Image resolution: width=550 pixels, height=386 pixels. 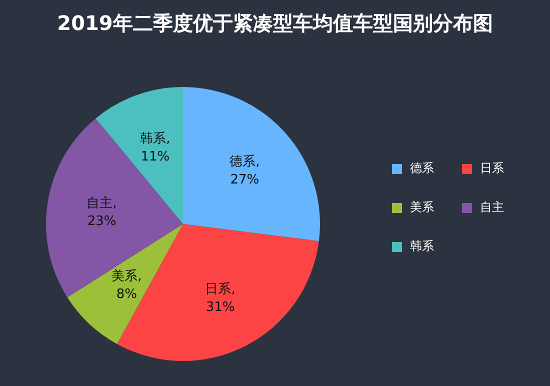 I want to click on chart-title: 2019年二季度优于紧凑型车均值车型国别分布图, so click(x=275, y=23).